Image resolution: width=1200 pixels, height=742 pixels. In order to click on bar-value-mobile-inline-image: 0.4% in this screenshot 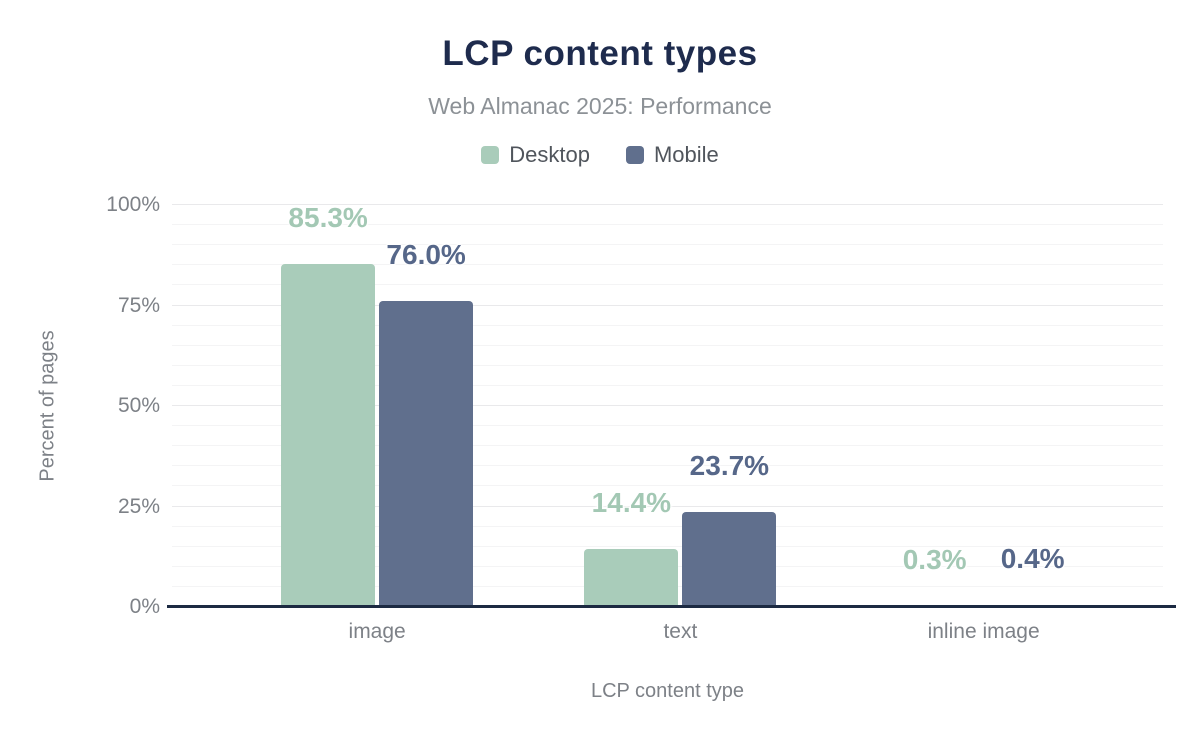, I will do `click(1032, 559)`.